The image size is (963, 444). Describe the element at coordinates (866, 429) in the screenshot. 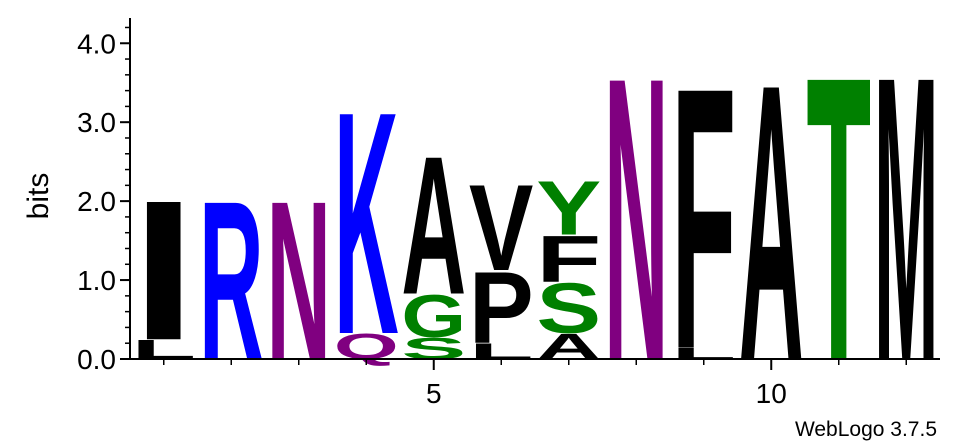

I see `weblogo-credit: WebLogo 3.7.5` at that location.